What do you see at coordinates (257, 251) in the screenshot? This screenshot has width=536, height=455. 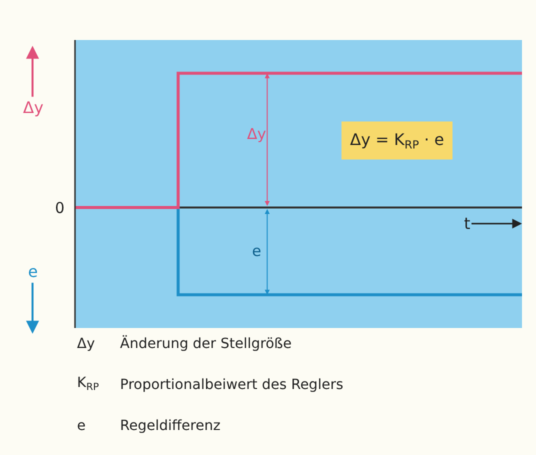 I see `annotation: e` at bounding box center [257, 251].